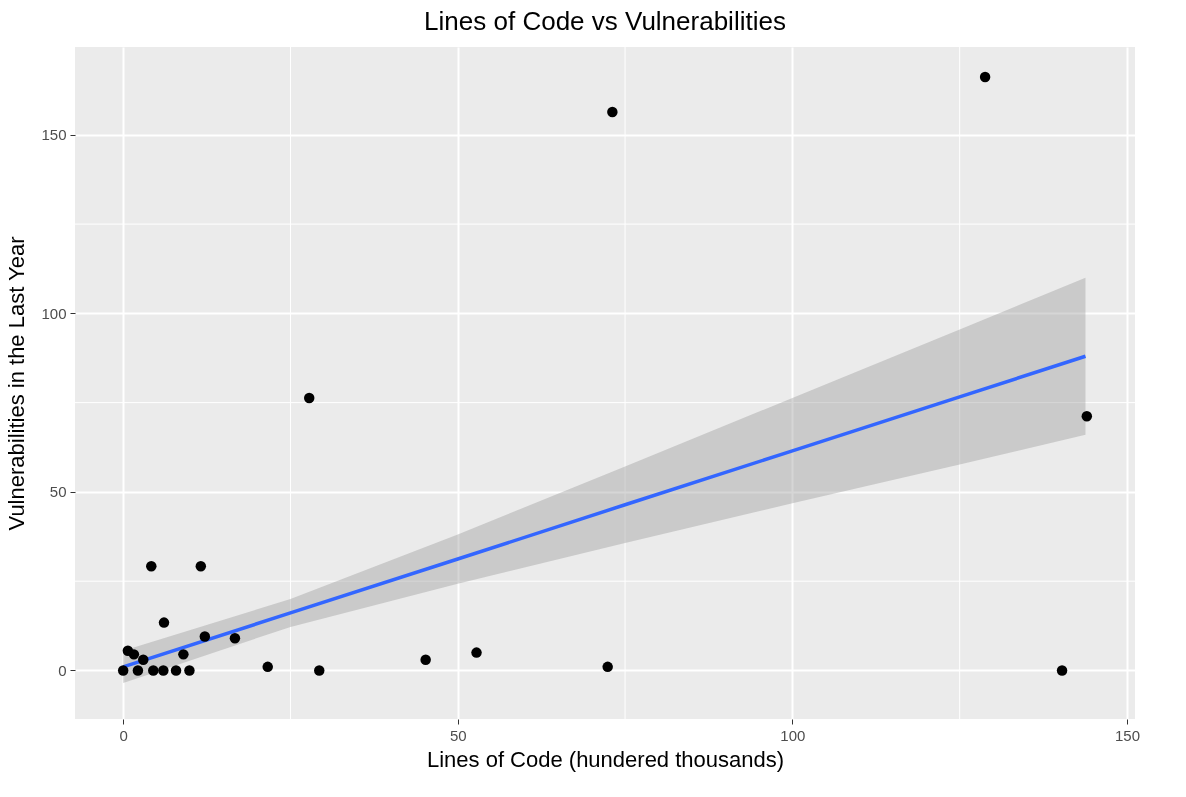  Describe the element at coordinates (605, 759) in the screenshot. I see `x-axis-title: Lines of Code (hundered thousands)` at that location.